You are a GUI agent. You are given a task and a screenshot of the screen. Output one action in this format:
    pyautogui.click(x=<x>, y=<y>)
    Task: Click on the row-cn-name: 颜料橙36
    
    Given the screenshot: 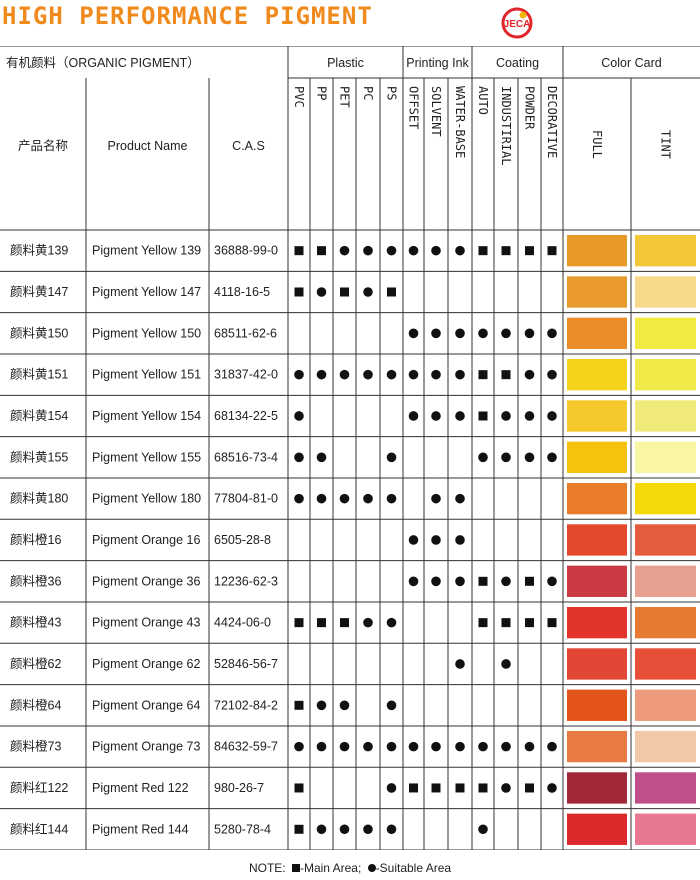 What is the action you would take?
    pyautogui.click(x=35, y=580)
    